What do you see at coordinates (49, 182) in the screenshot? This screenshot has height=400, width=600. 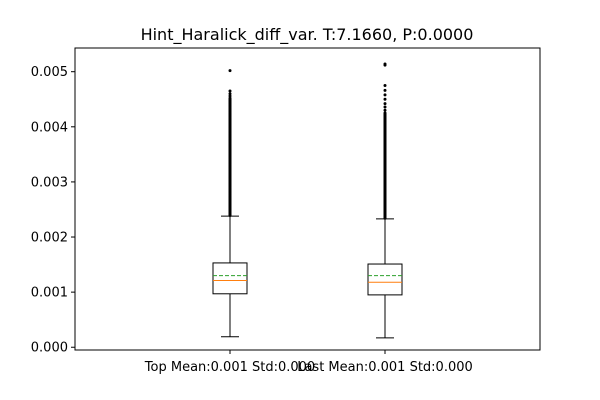 I see `y-tick-label: 0.003` at bounding box center [49, 182].